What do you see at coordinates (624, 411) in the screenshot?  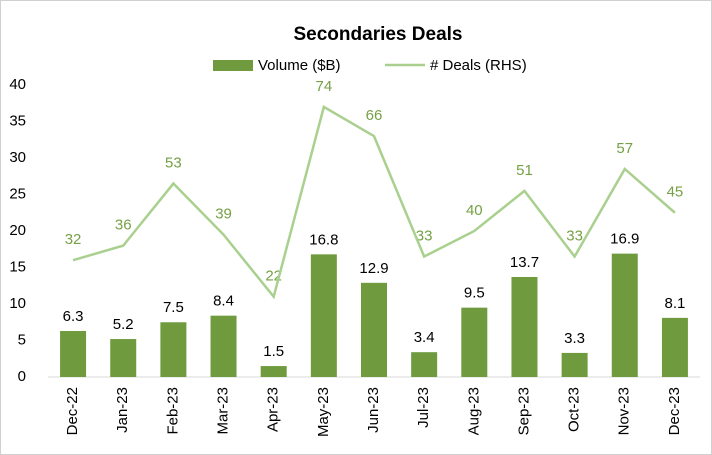 I see `x-tick-label: Nov-23` at bounding box center [624, 411].